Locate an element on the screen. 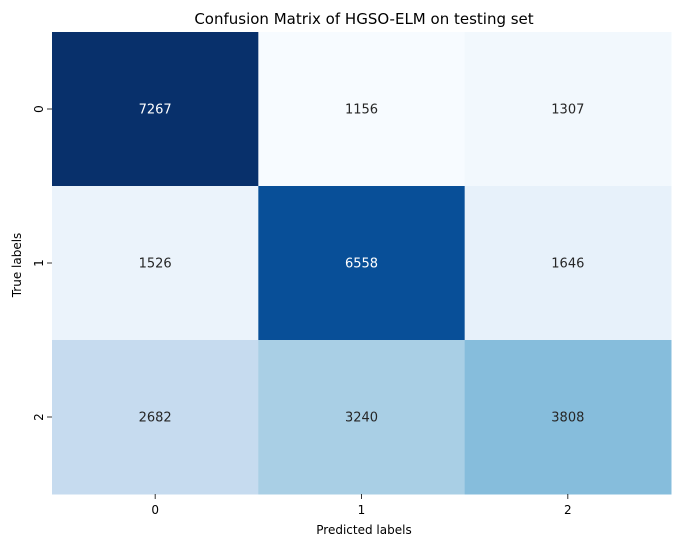  y-axis-ticks: 0 1 2 is located at coordinates (42, 263).